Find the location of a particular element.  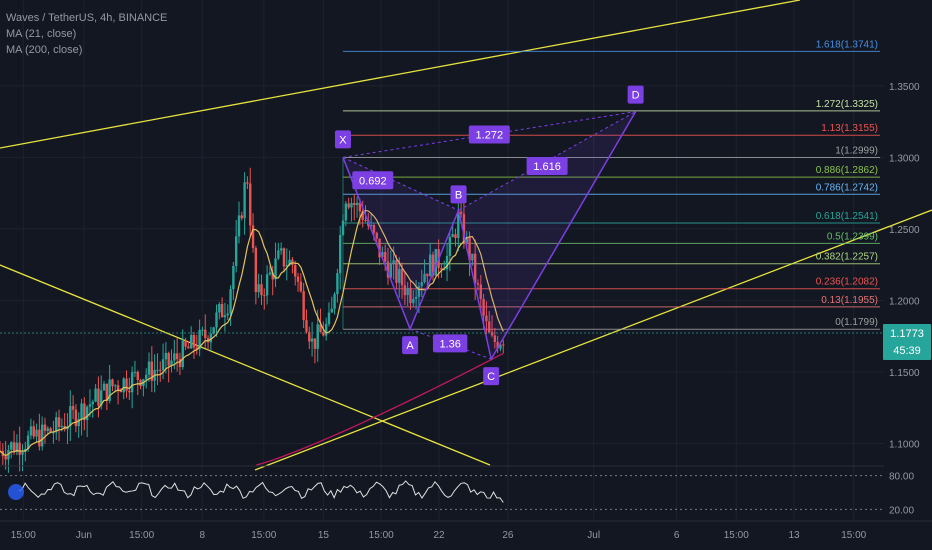

fib-label: 1.272(1.3325) is located at coordinates (847, 104).